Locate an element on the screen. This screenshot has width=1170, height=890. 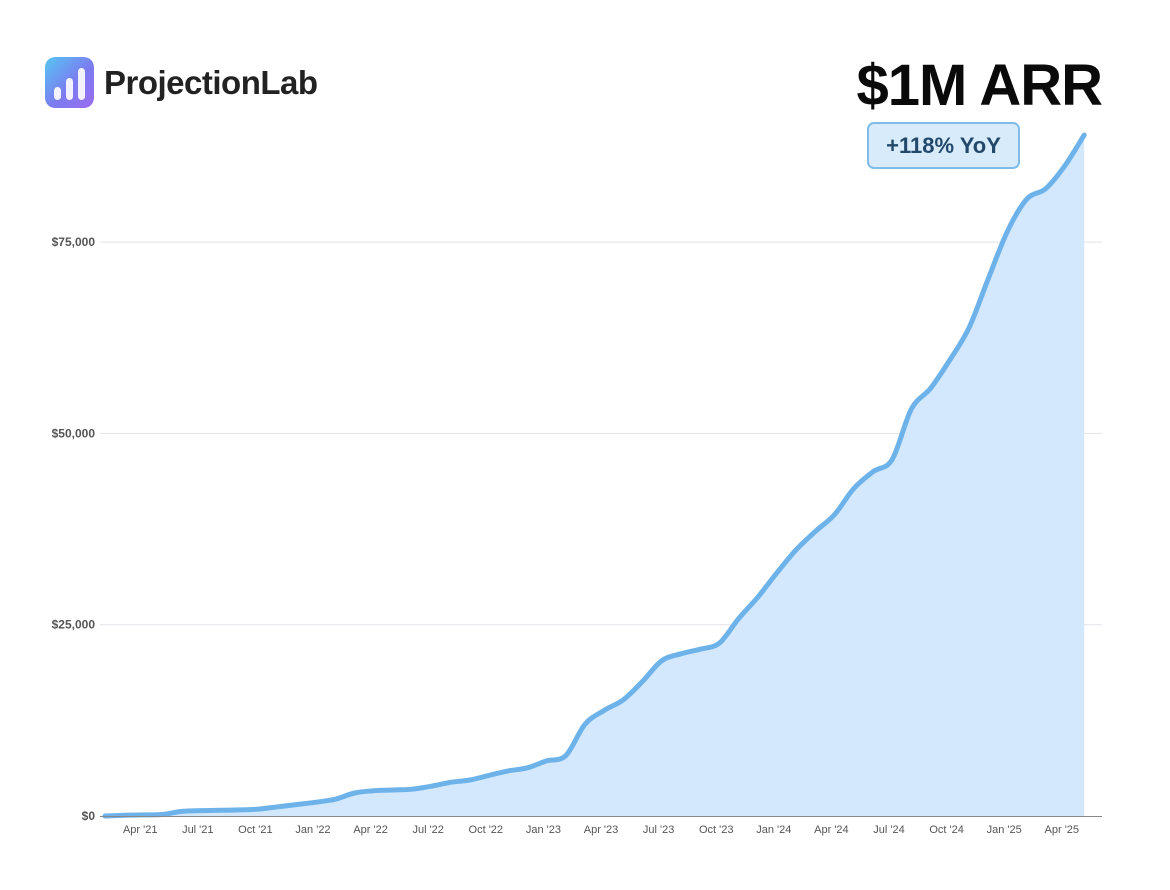
x-tick-label: Jan '22 is located at coordinates (312, 830).